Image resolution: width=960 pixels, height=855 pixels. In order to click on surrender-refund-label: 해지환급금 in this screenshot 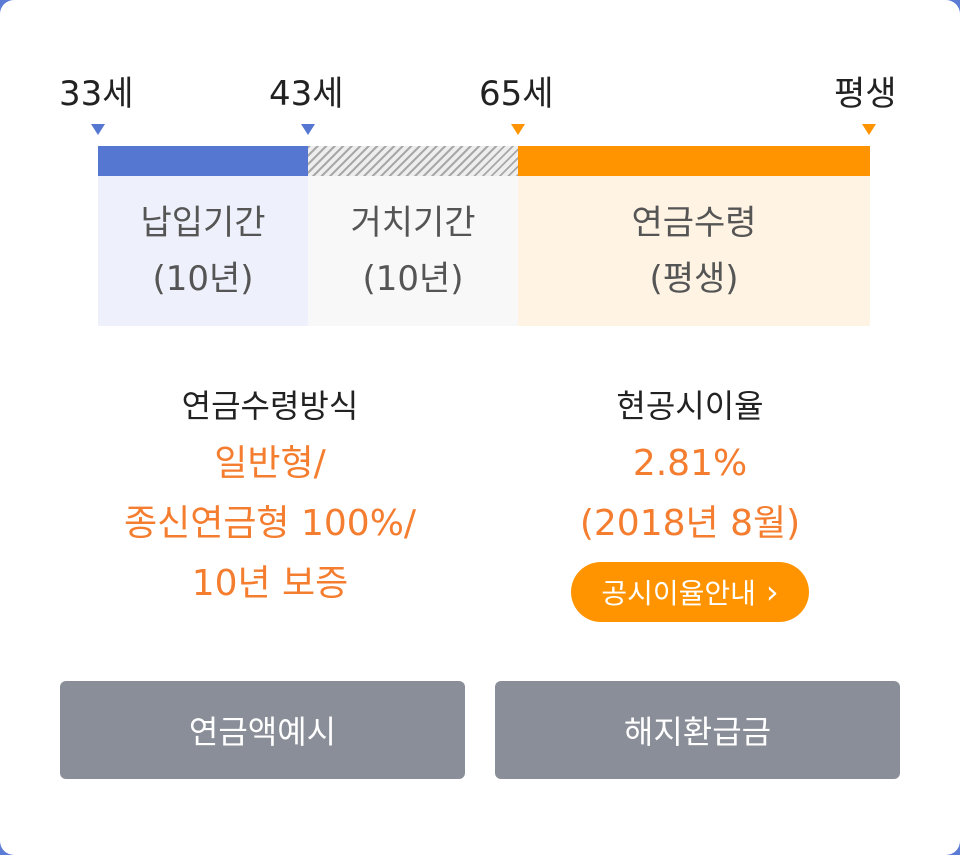, I will do `click(697, 730)`.